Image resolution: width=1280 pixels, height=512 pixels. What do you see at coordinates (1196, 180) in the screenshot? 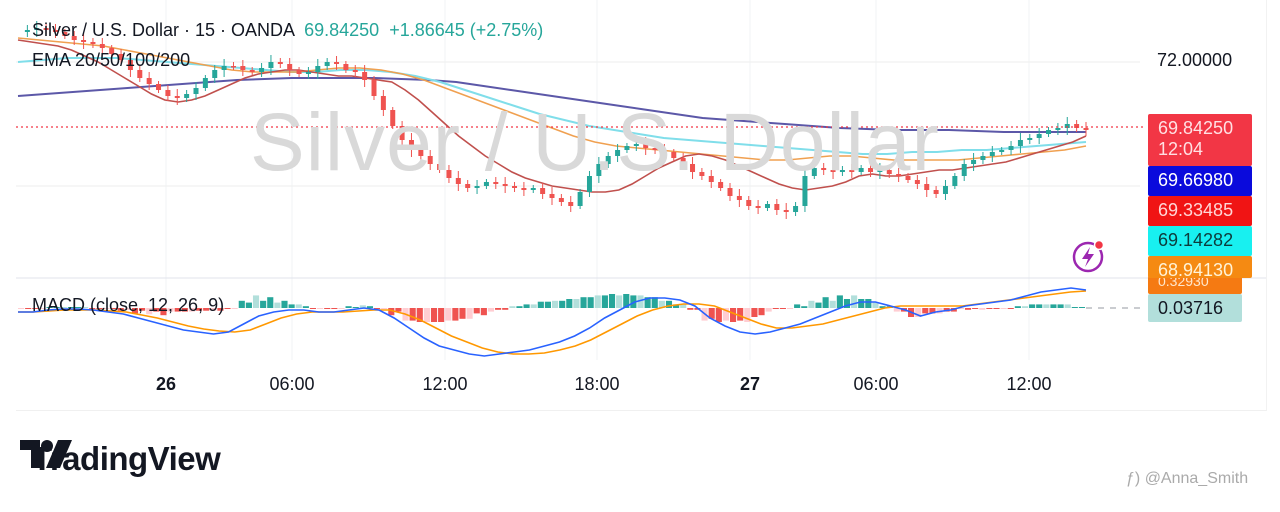
I see `price-tag-value: 69.66980` at bounding box center [1196, 180].